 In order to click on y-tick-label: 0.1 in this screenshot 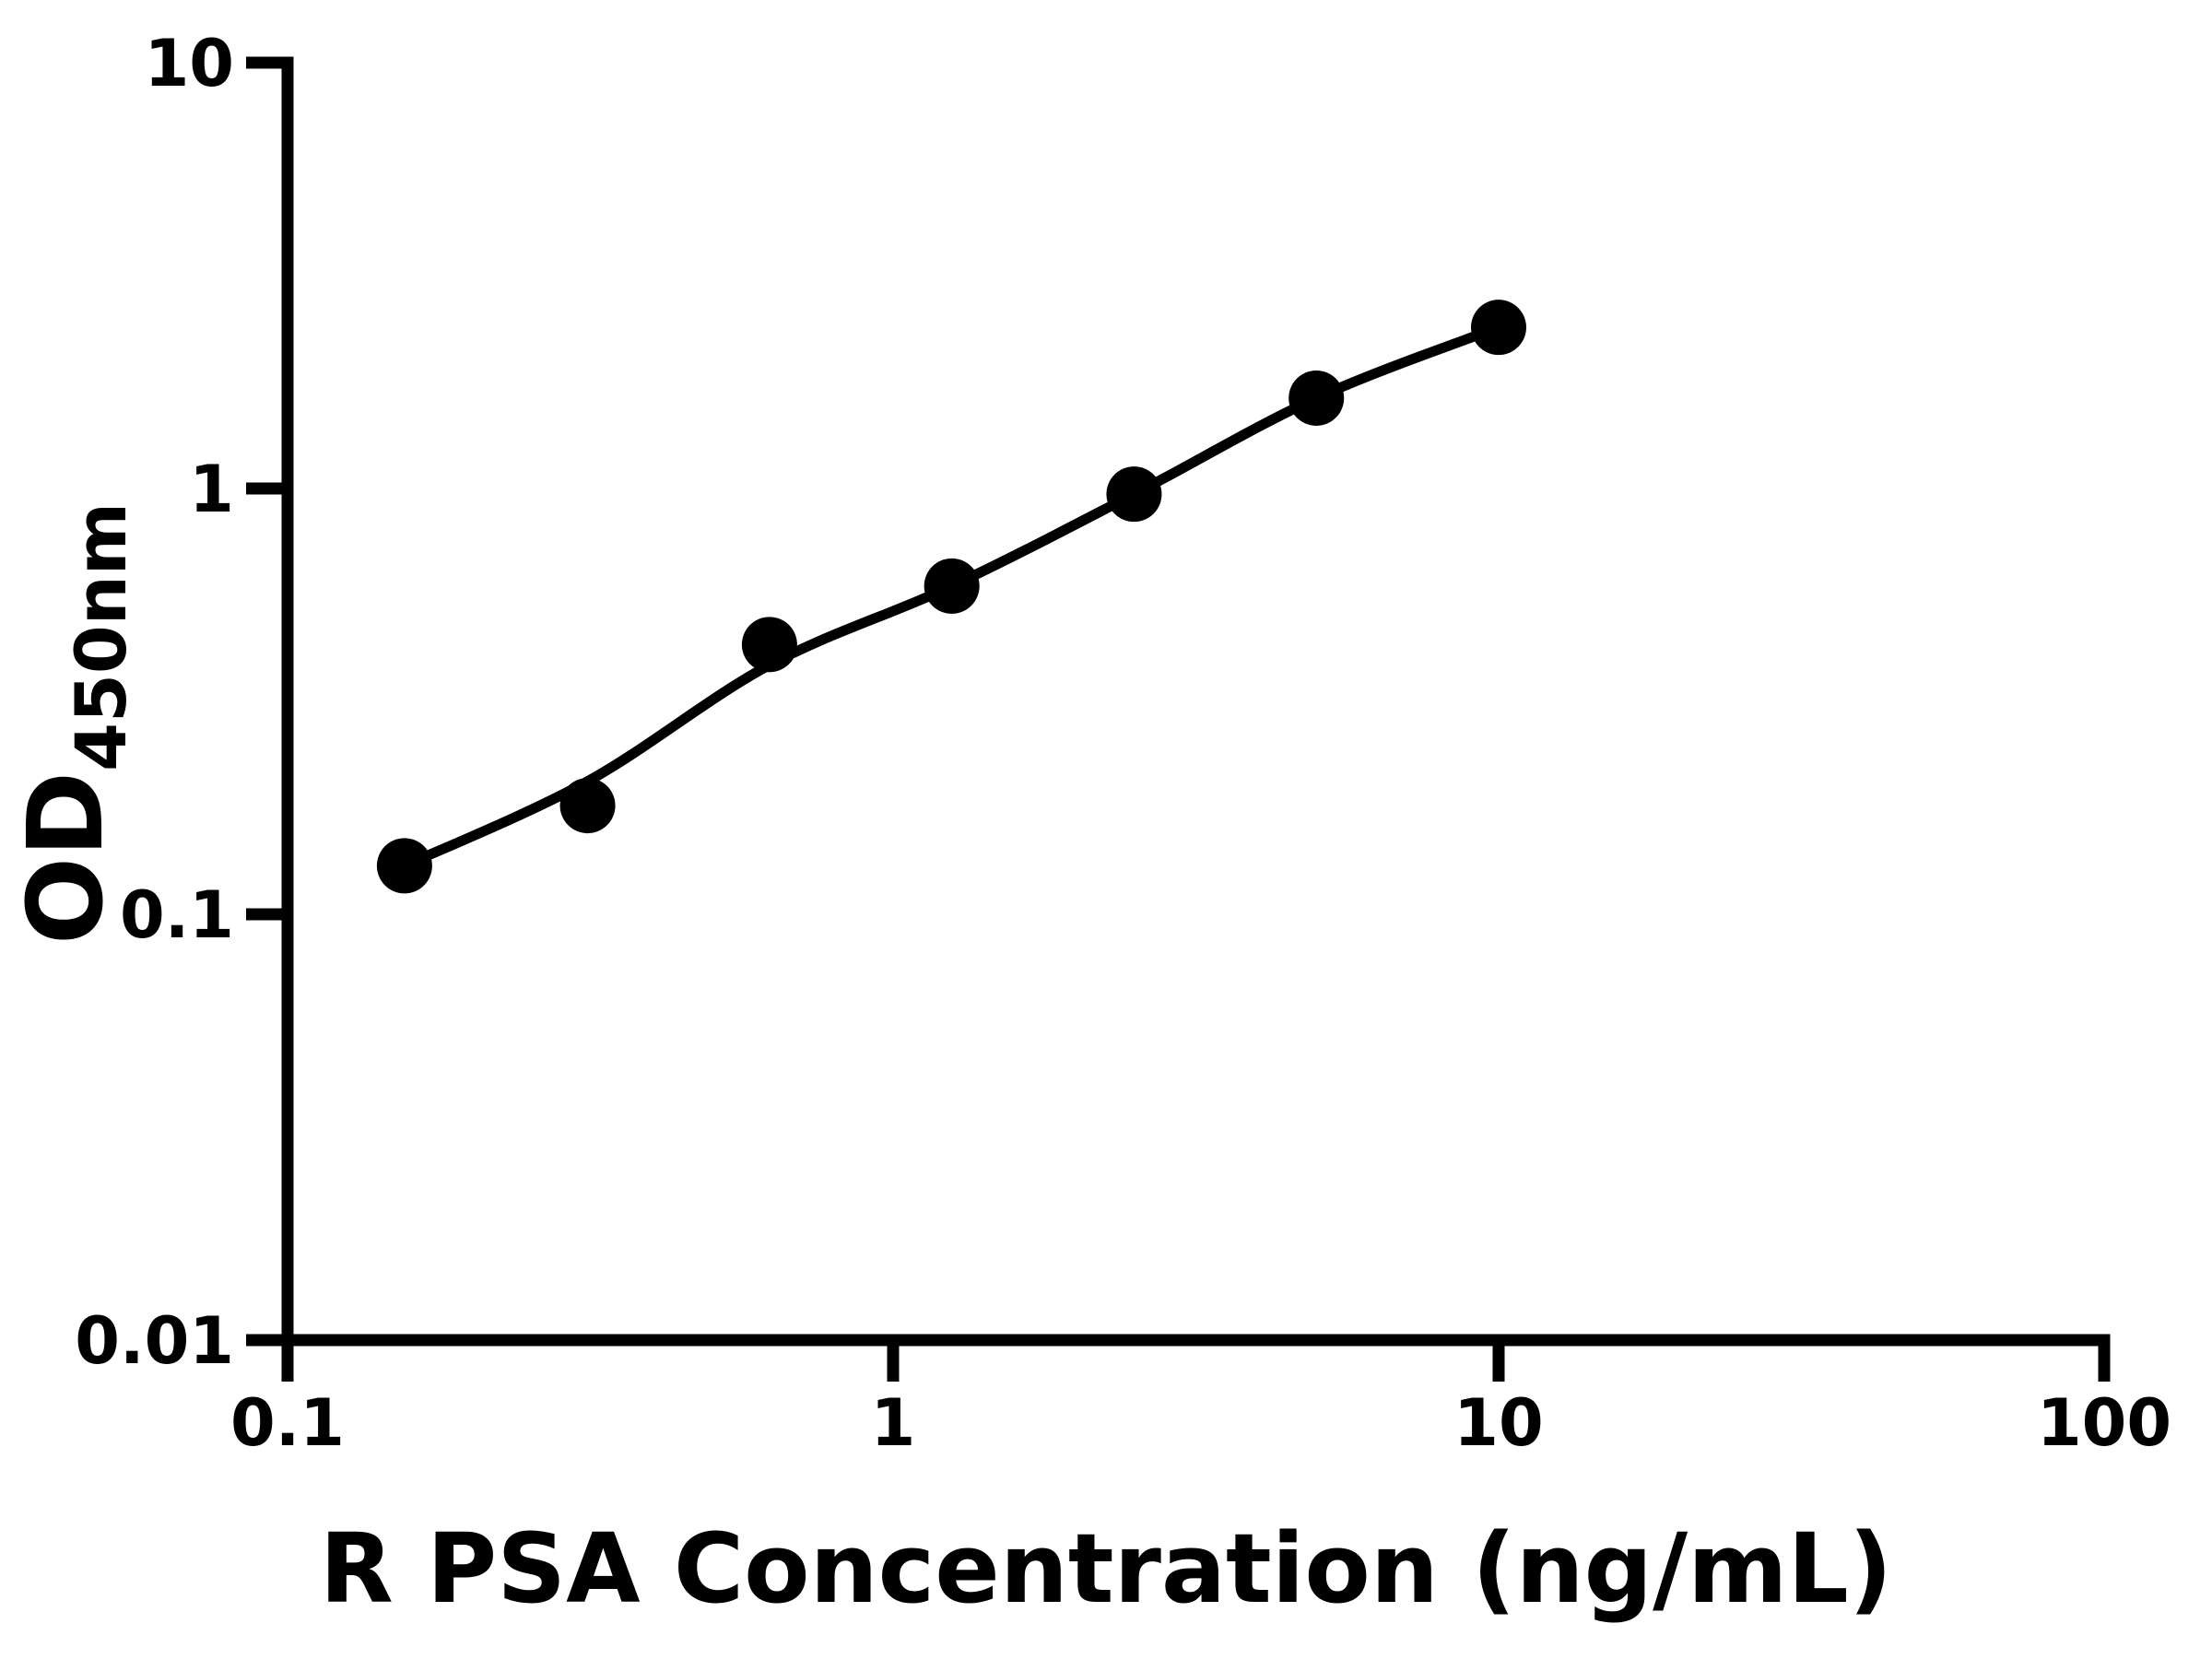, I will do `click(177, 915)`.